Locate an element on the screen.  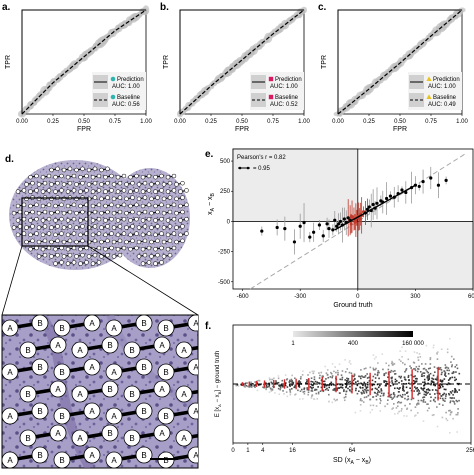
legend-pred-name: Prediction is located at coordinates (130, 80).